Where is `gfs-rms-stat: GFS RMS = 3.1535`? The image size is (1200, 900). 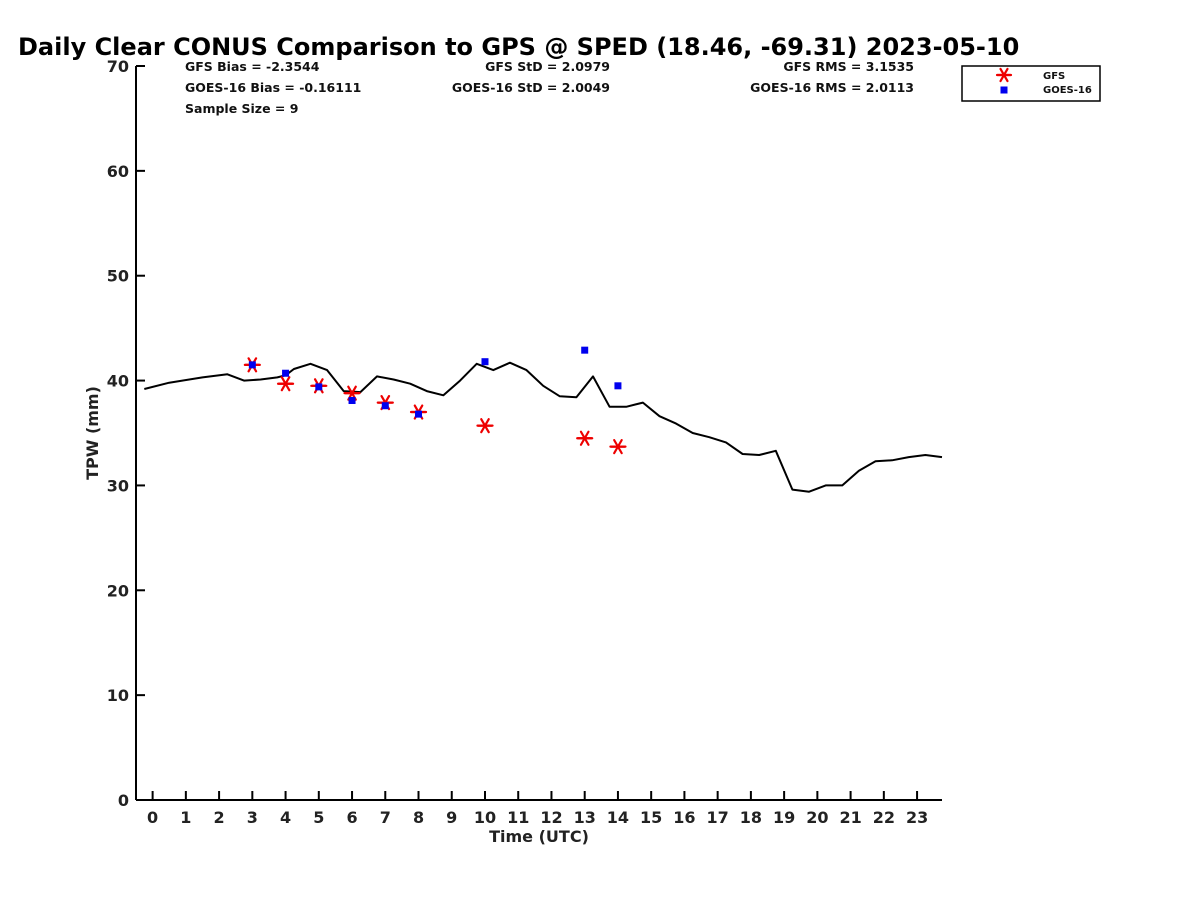 gfs-rms-stat: GFS RMS = 3.1535 is located at coordinates (848, 66).